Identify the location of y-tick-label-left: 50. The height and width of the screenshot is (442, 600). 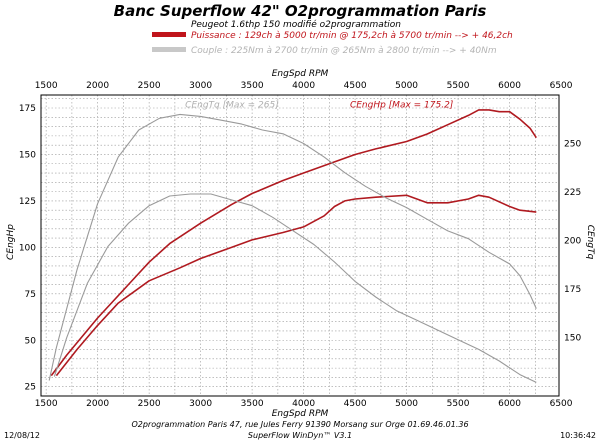
(31, 341).